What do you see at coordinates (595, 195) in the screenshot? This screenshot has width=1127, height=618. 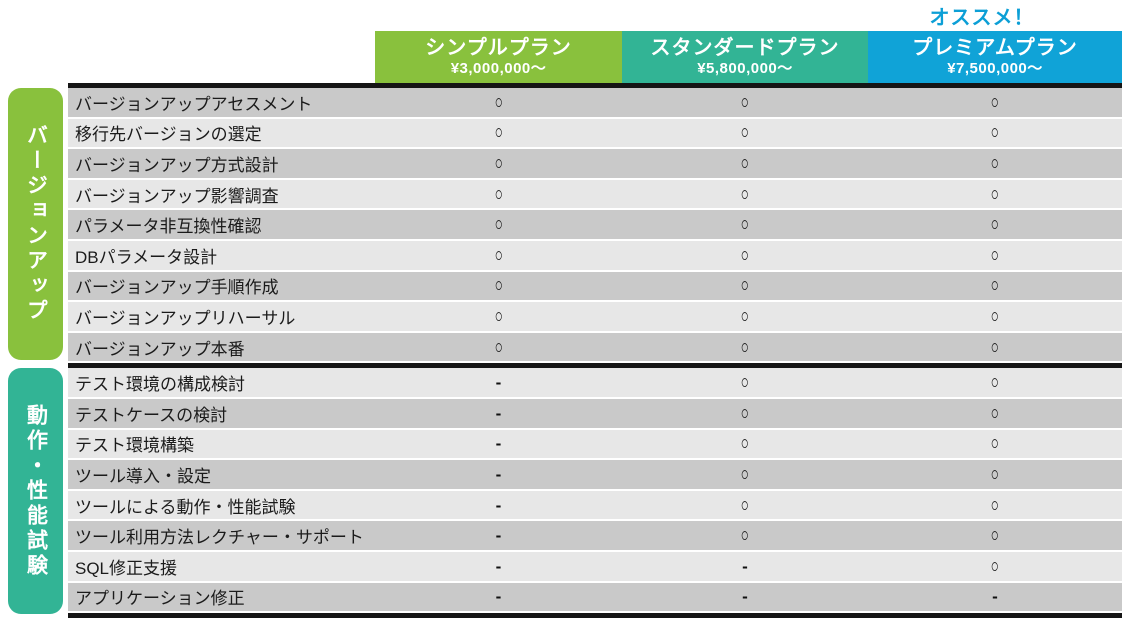 I see `table-row: バージョンアップ影響調査 ○ ○ ○` at bounding box center [595, 195].